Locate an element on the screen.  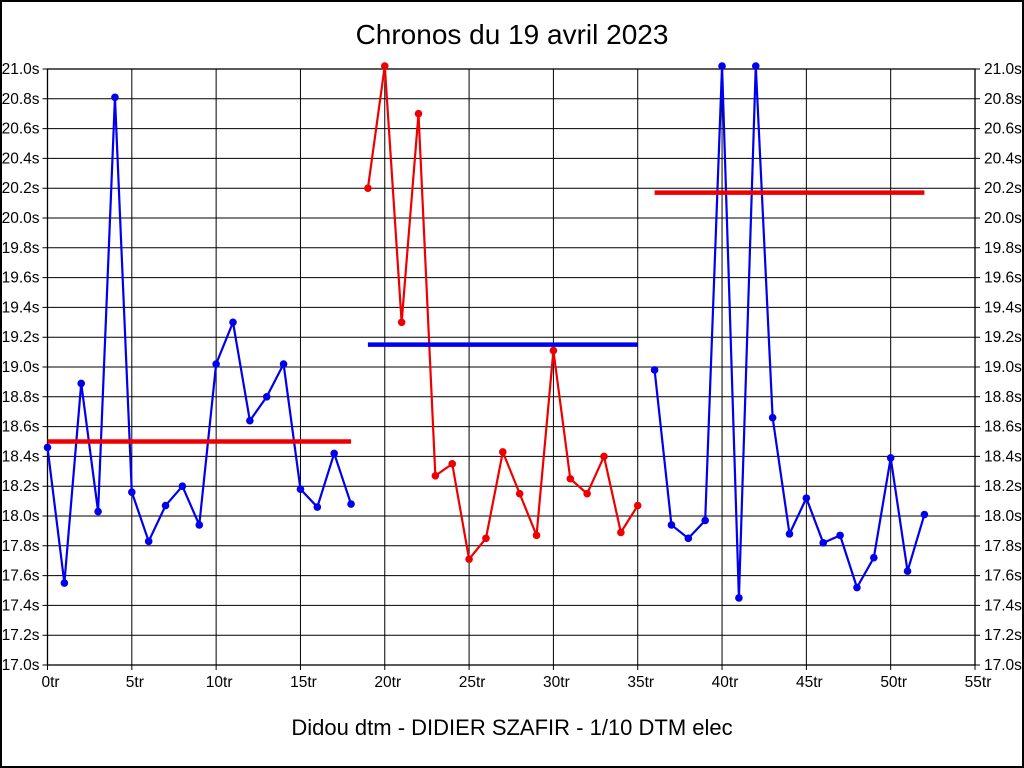
y-tick-label-right: 18.2s is located at coordinates (1003, 486).